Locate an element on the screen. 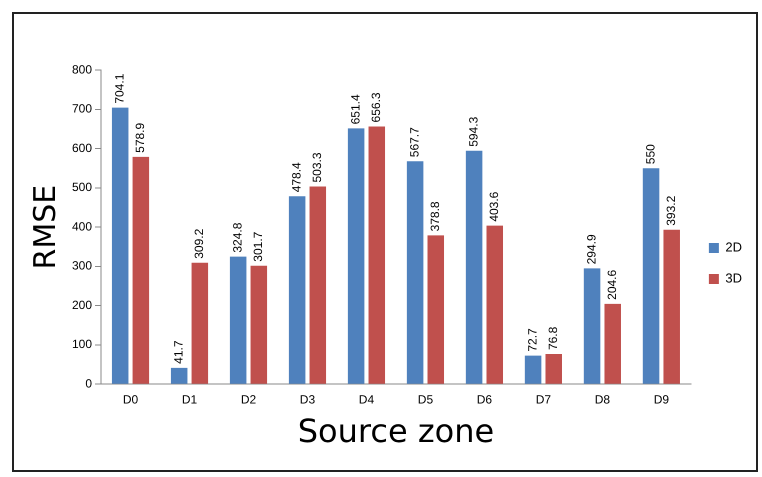  data-label: 594.3 is located at coordinates (473, 131).